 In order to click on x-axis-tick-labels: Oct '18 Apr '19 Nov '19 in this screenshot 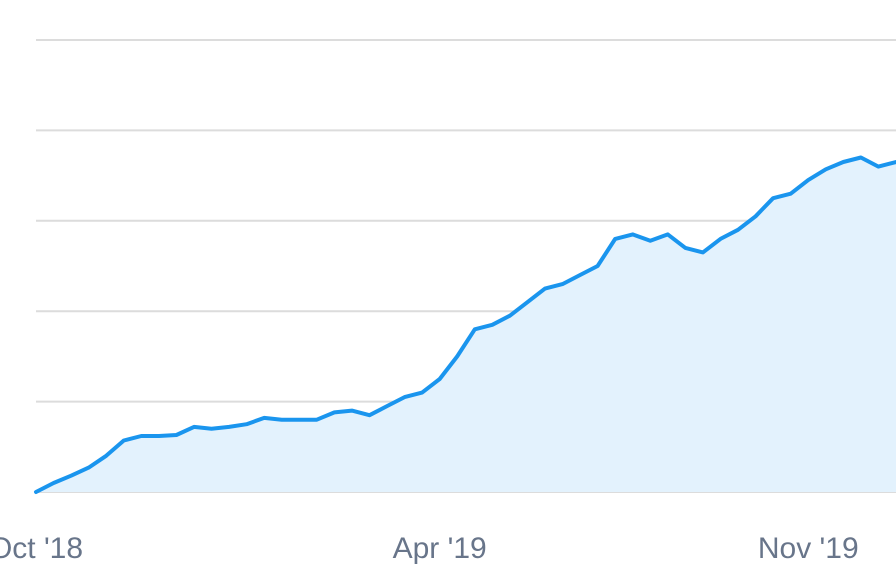, I will do `click(429, 548)`.